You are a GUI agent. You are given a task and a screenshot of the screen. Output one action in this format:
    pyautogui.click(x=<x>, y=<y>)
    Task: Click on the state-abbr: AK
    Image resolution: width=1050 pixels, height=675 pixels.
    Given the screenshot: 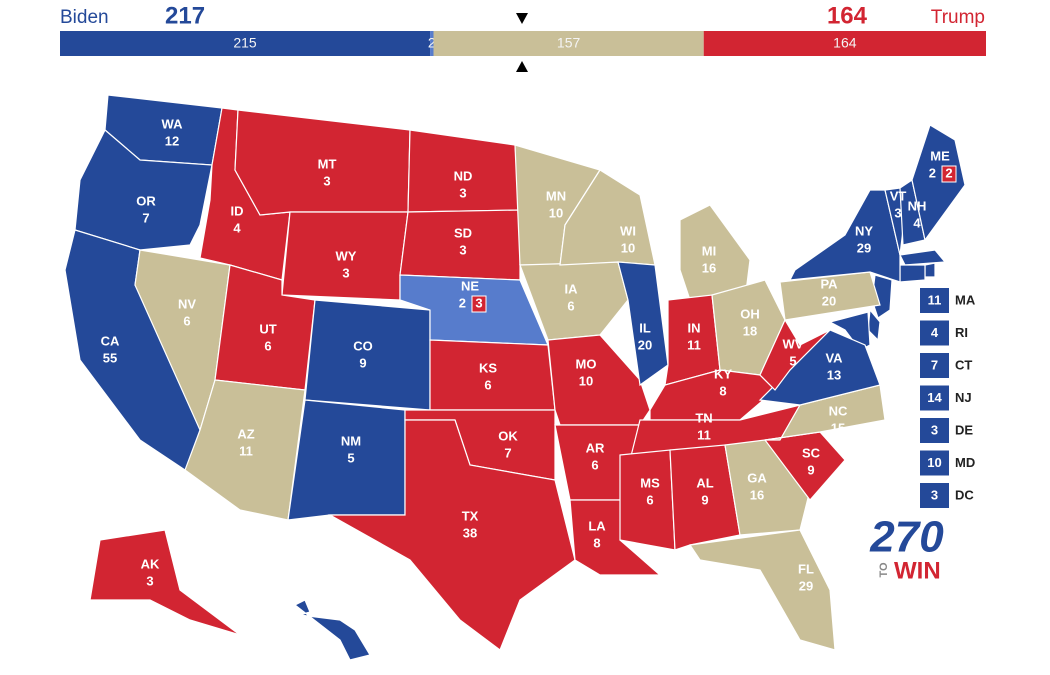 What is the action you would take?
    pyautogui.click(x=150, y=563)
    